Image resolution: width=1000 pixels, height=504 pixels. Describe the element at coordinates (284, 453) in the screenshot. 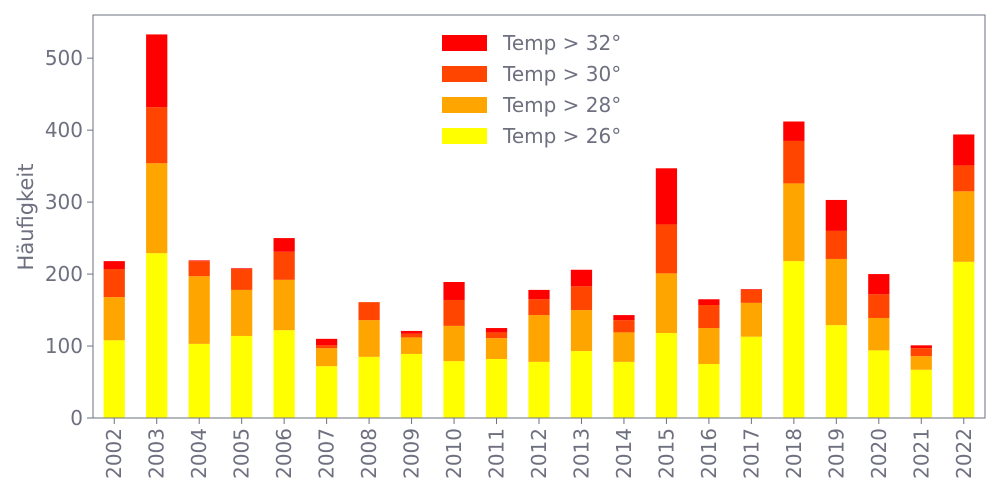

I see `x-tick-label: 2006` at that location.